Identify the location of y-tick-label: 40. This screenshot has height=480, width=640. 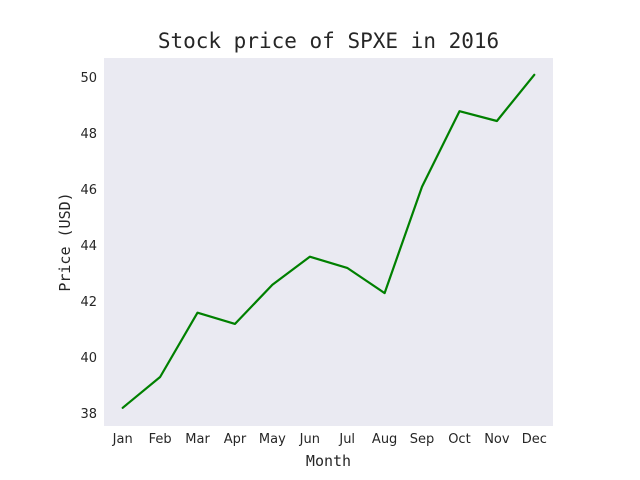
(88, 358).